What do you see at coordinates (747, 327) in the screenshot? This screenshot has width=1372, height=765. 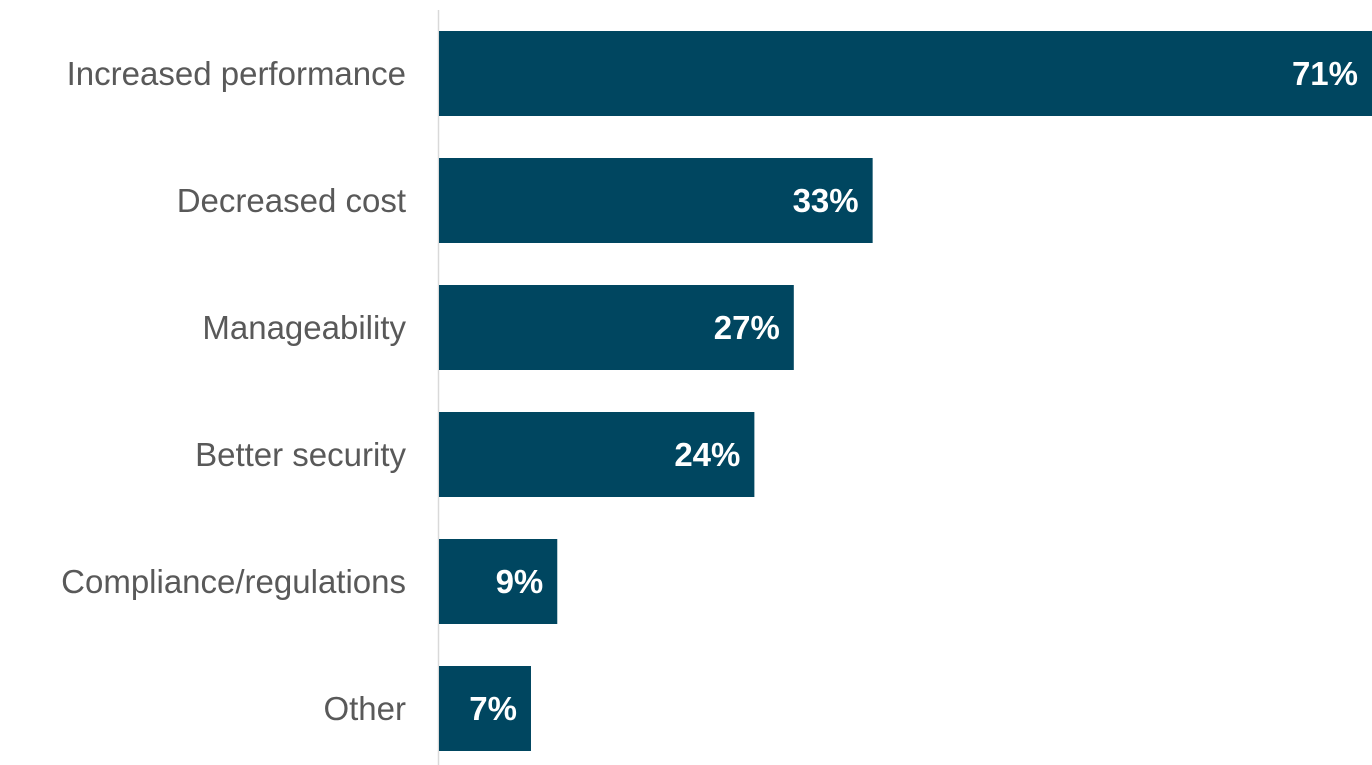 I see `value-label-3: 27%` at bounding box center [747, 327].